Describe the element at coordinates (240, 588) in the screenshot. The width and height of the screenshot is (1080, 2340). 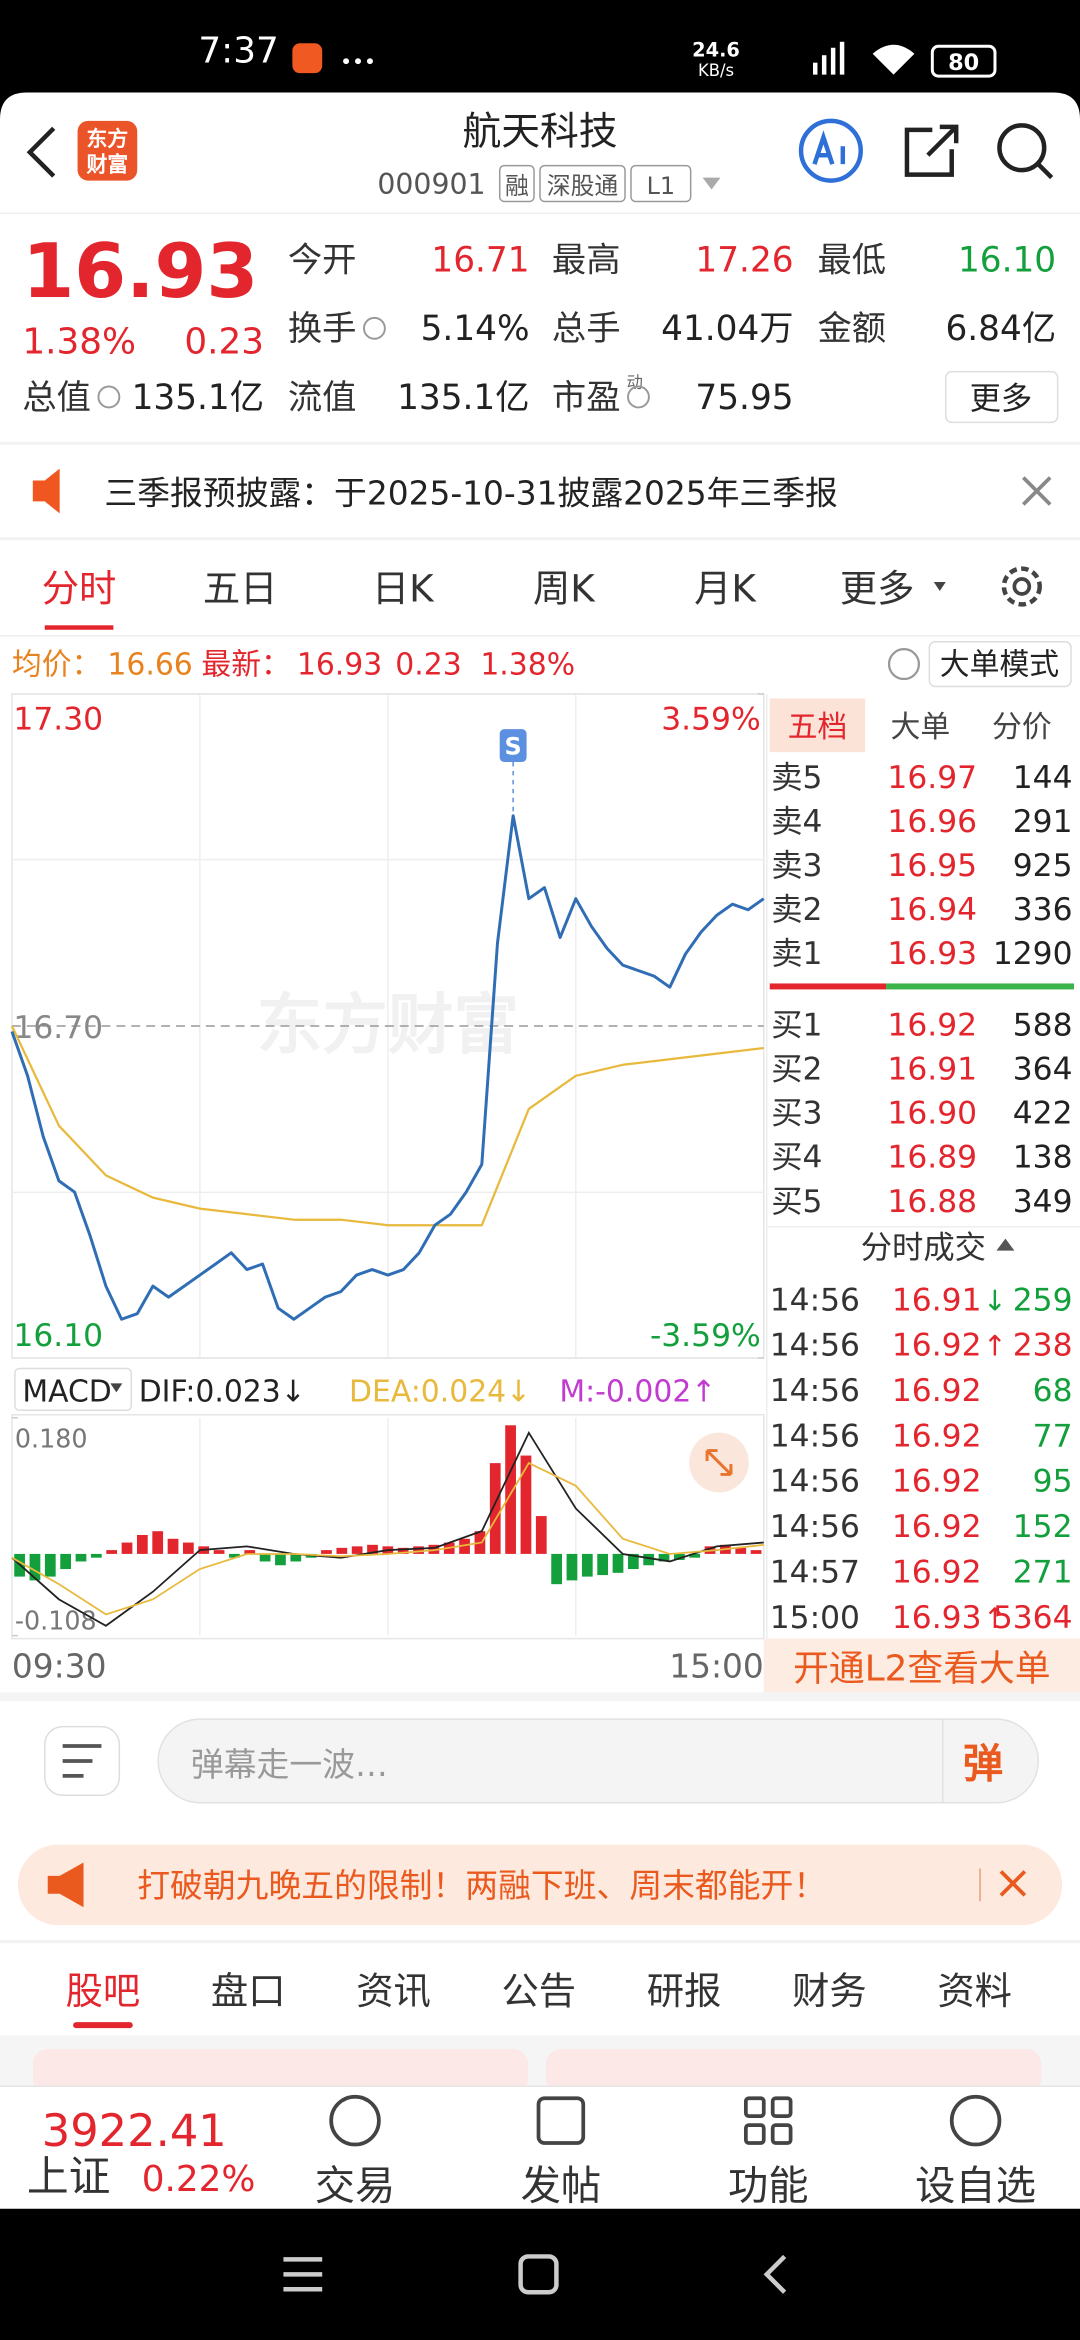
I see `tab: 五日` at that location.